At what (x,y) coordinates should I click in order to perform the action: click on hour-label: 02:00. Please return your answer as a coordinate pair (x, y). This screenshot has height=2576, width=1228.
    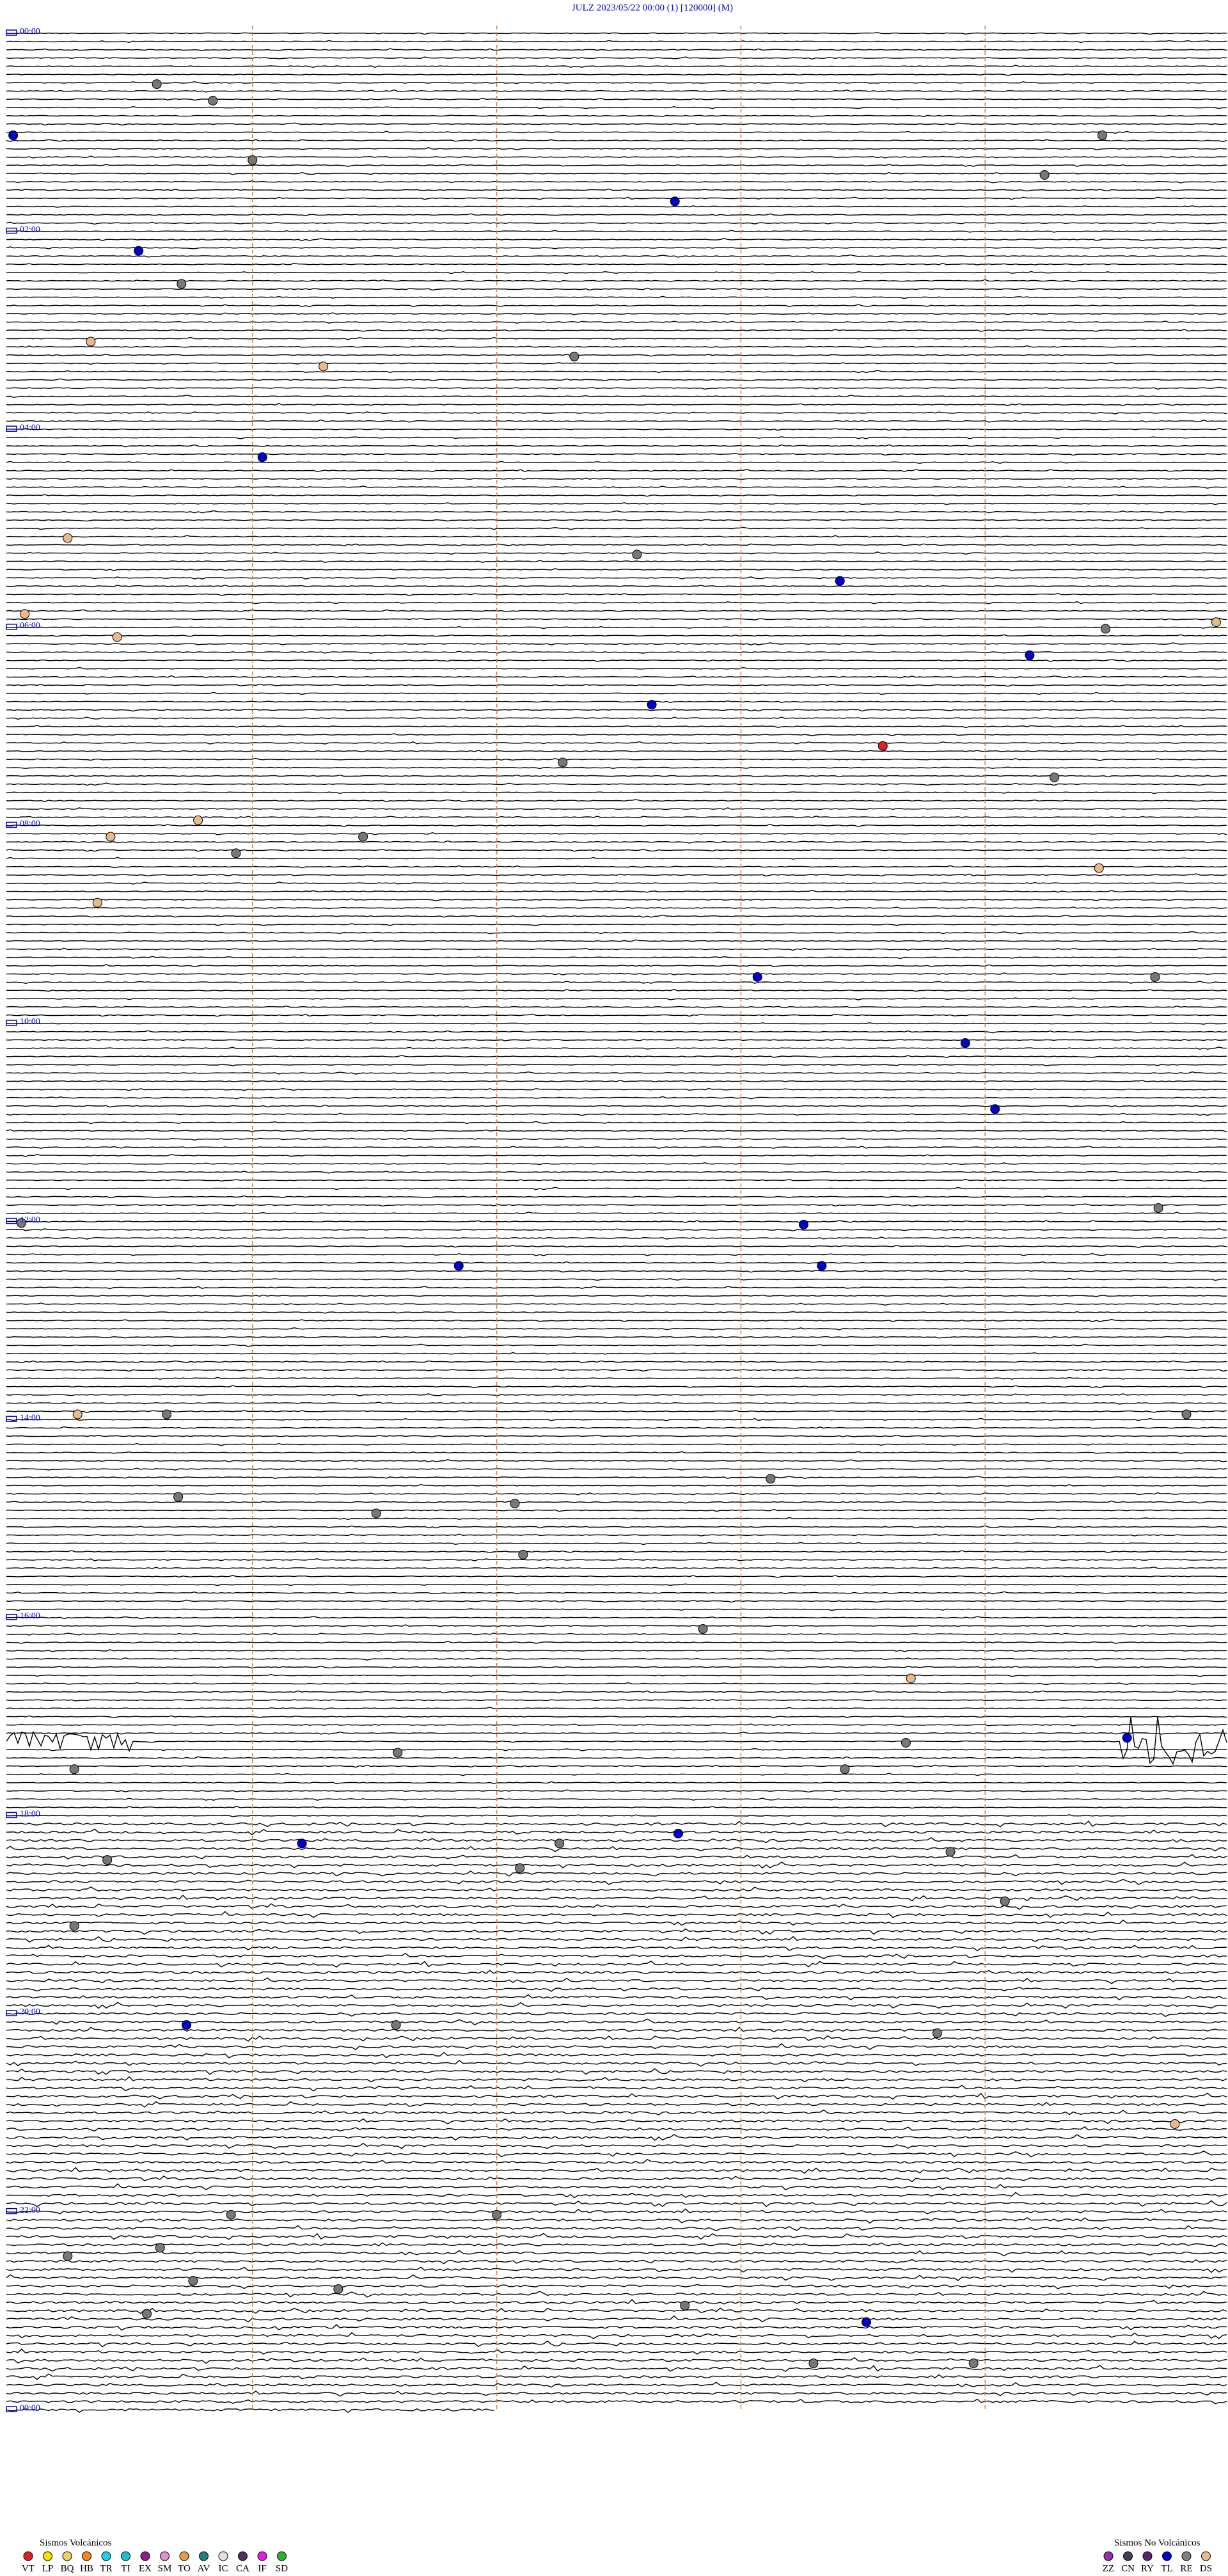
    Looking at the image, I should click on (30, 230).